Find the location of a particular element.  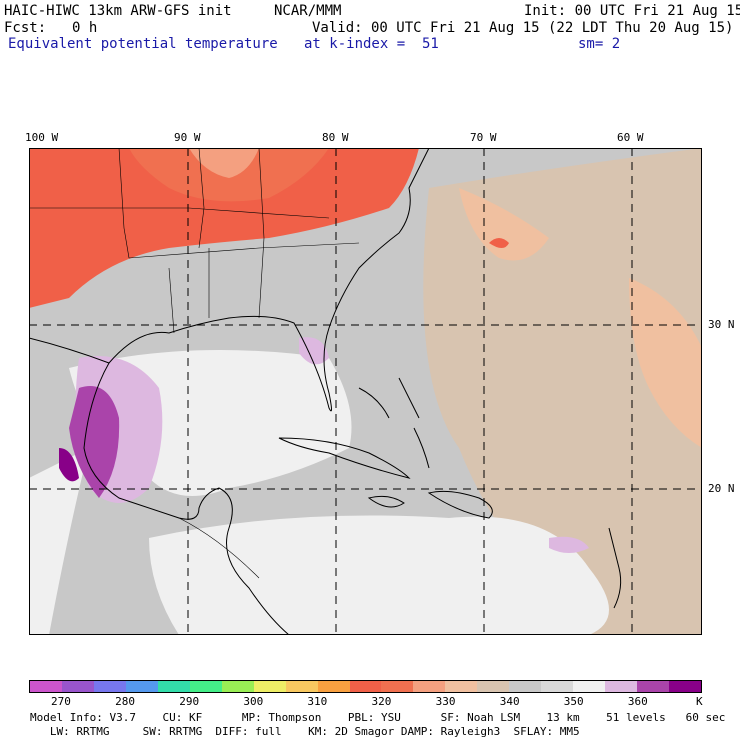

colorbar-tick-label: 330 is located at coordinates (445, 701).